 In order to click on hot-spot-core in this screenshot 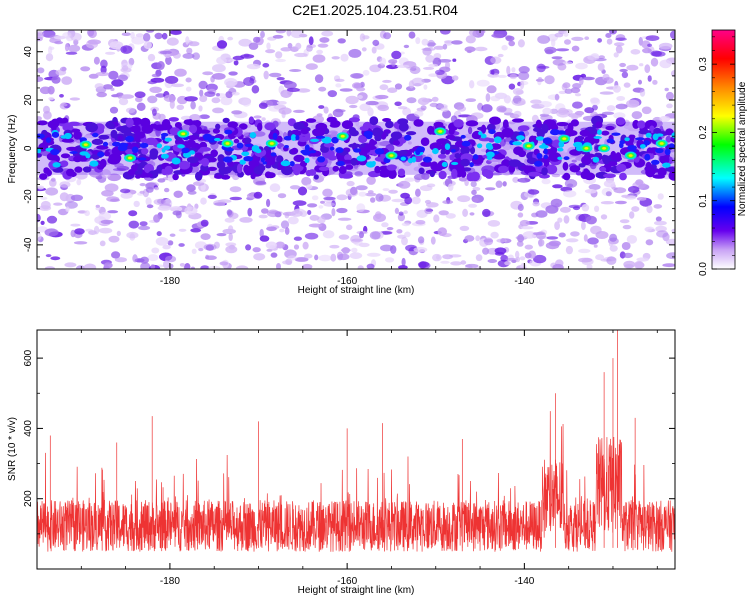, I will do `click(342, 136)`.